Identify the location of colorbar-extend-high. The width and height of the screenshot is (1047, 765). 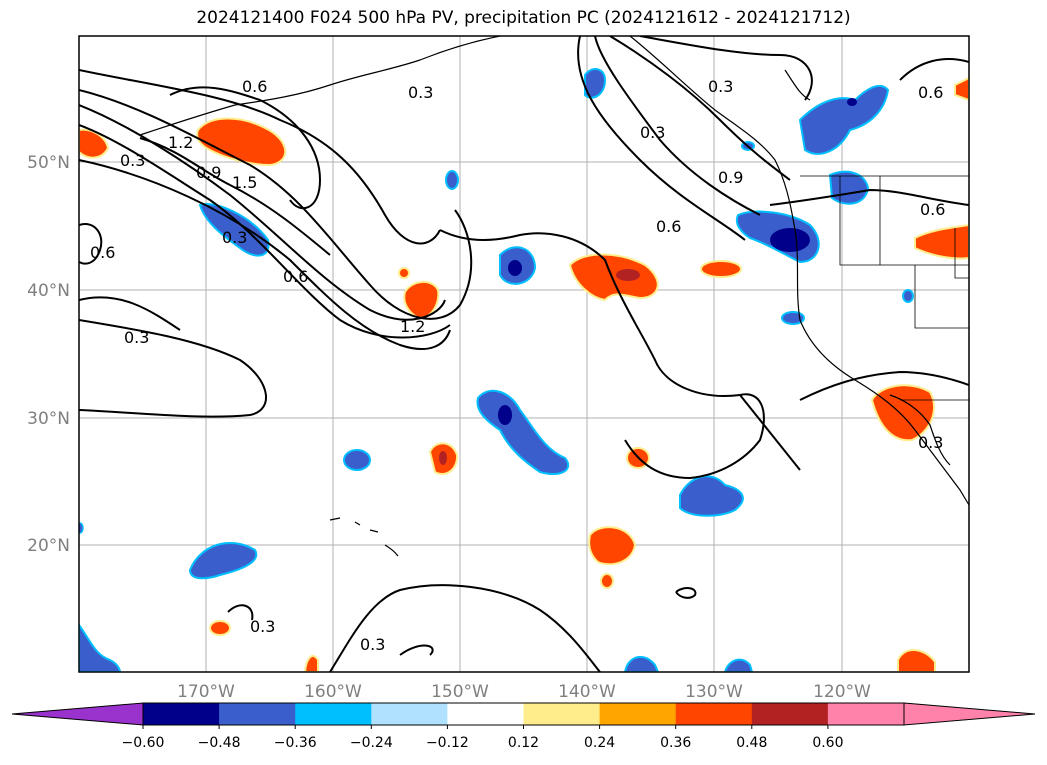
(969, 714).